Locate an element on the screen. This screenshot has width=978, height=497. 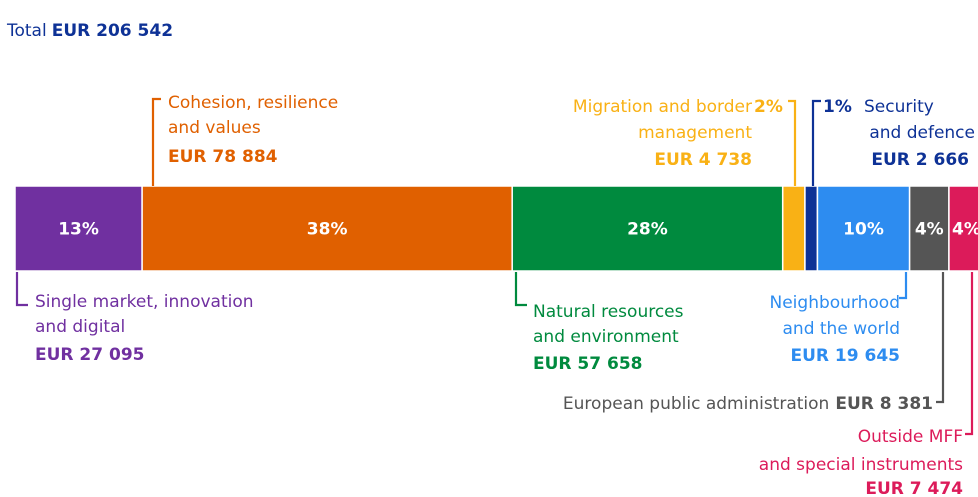
percent-label: 28% is located at coordinates (647, 230).